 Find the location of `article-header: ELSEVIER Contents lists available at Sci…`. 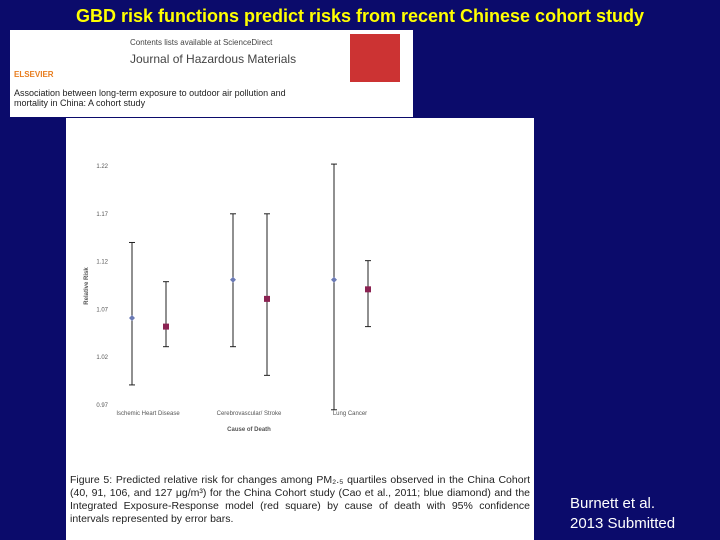

article-header: ELSEVIER Contents lists available at Sci… is located at coordinates (211, 73).